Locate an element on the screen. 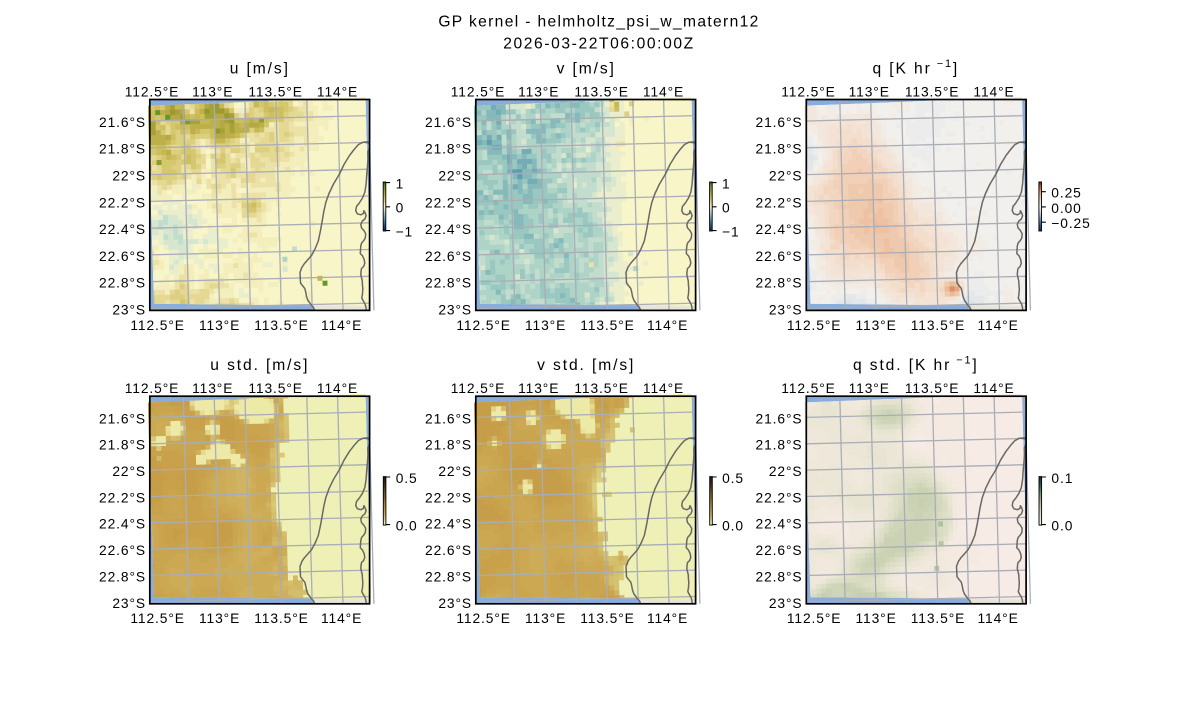 The image size is (1200, 705). svg-text: 1 is located at coordinates (400, 184).